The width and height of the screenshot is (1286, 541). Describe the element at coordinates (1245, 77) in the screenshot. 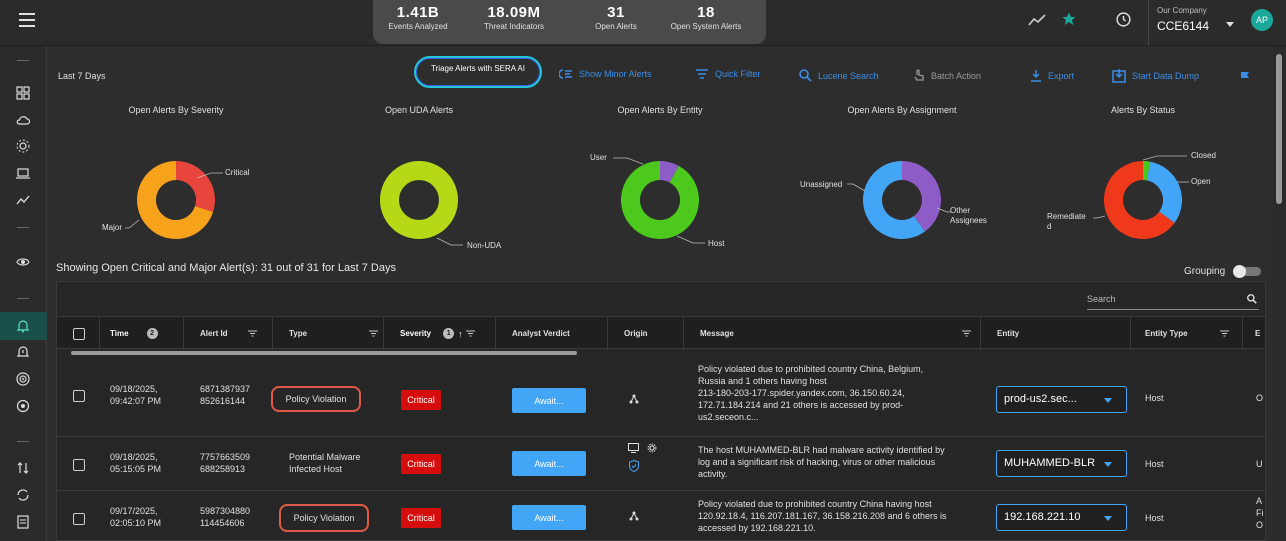

I see `flag-icon` at that location.